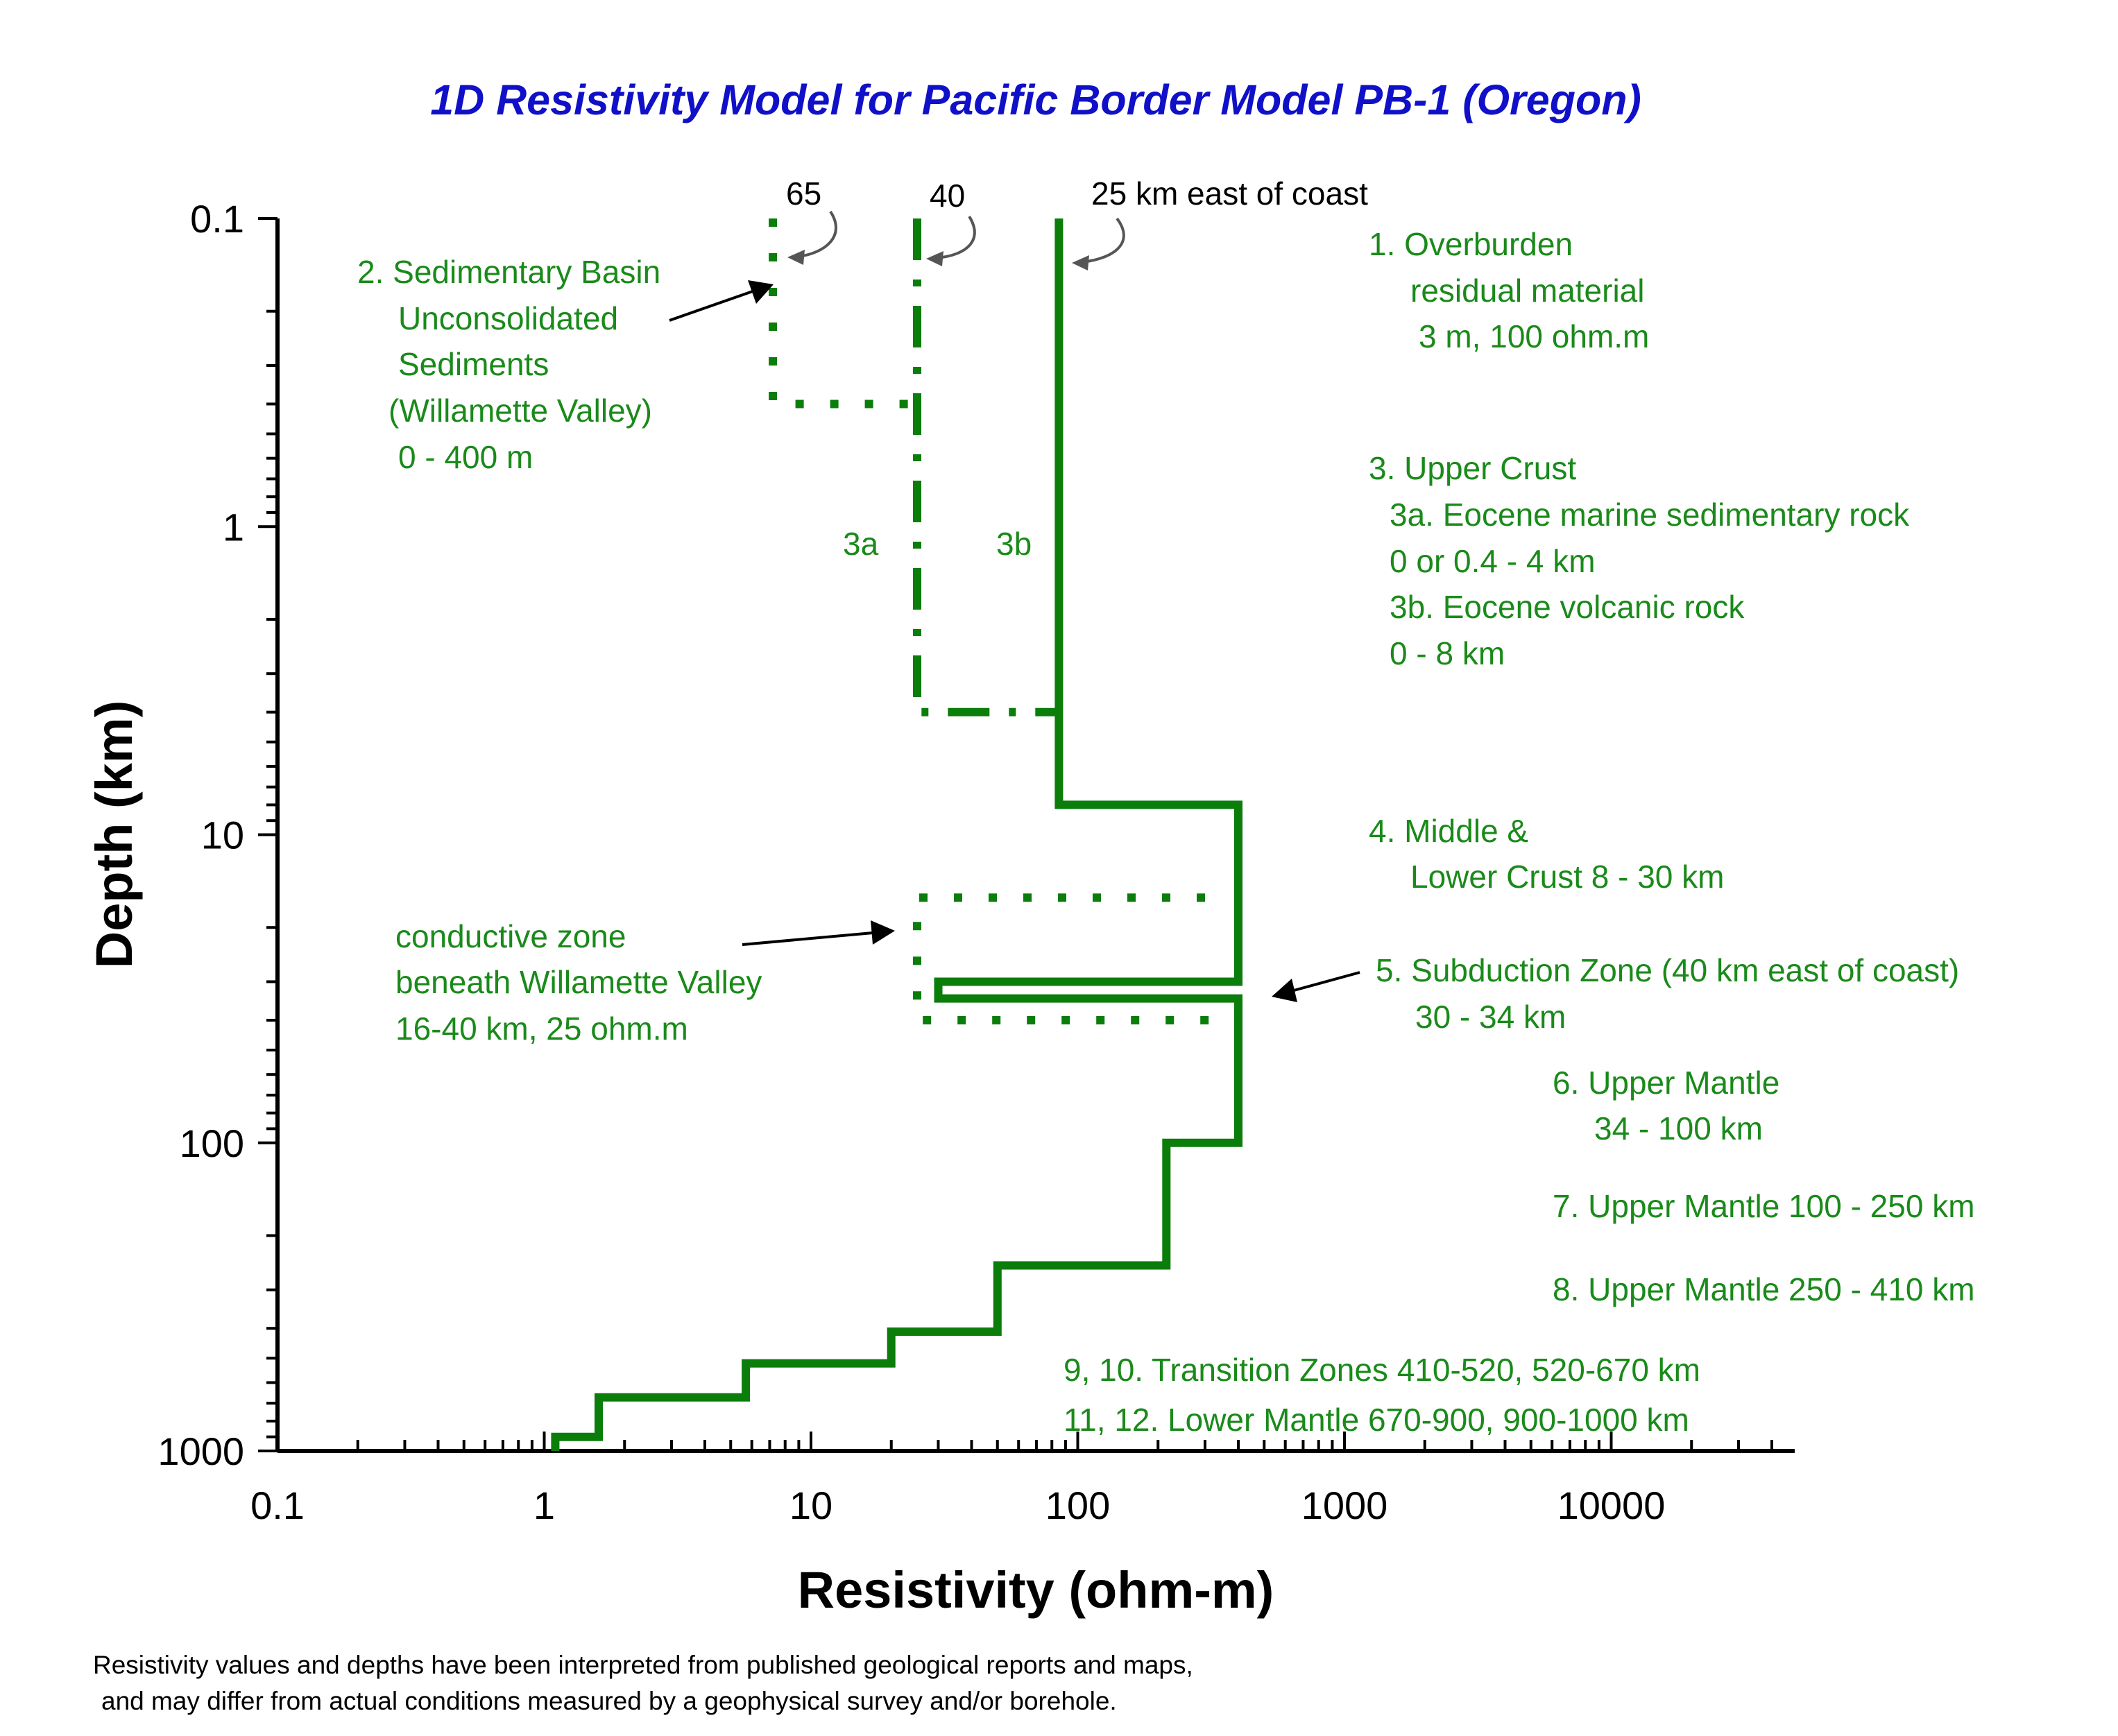  I want to click on conductive-l1: conductive zone, so click(510, 936).